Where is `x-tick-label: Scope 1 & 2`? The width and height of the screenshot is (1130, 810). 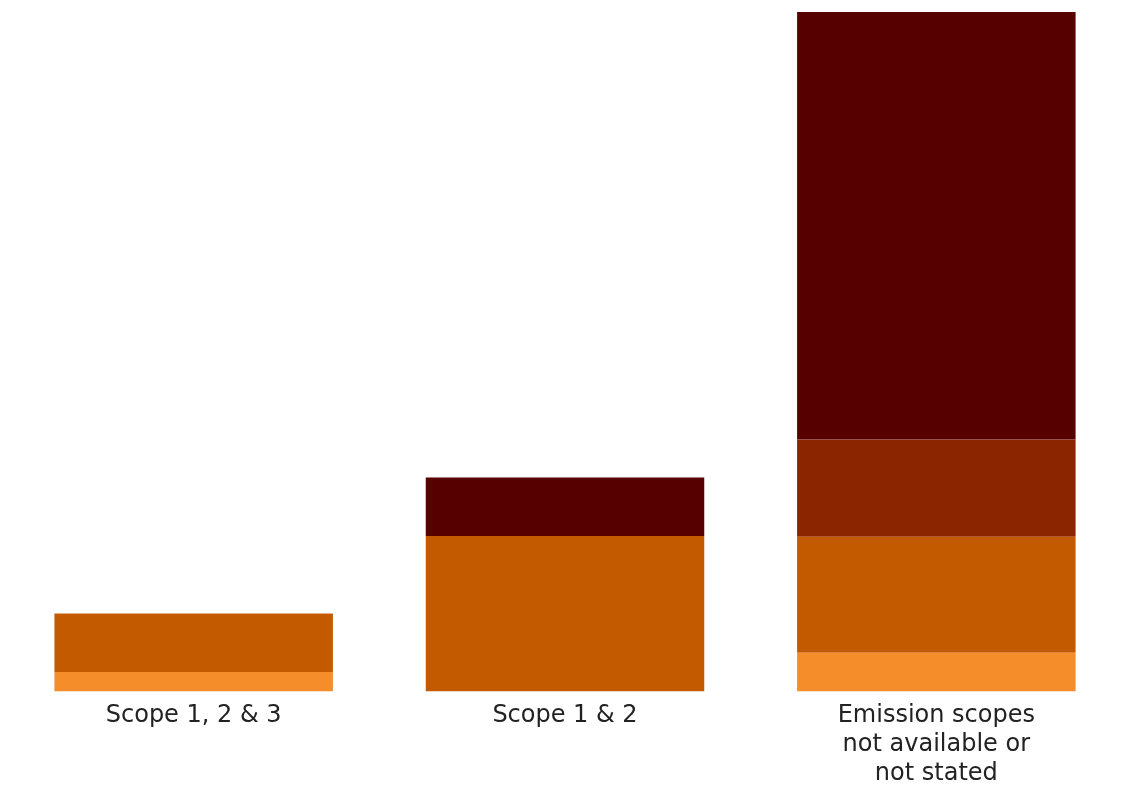 x-tick-label: Scope 1 & 2 is located at coordinates (565, 714).